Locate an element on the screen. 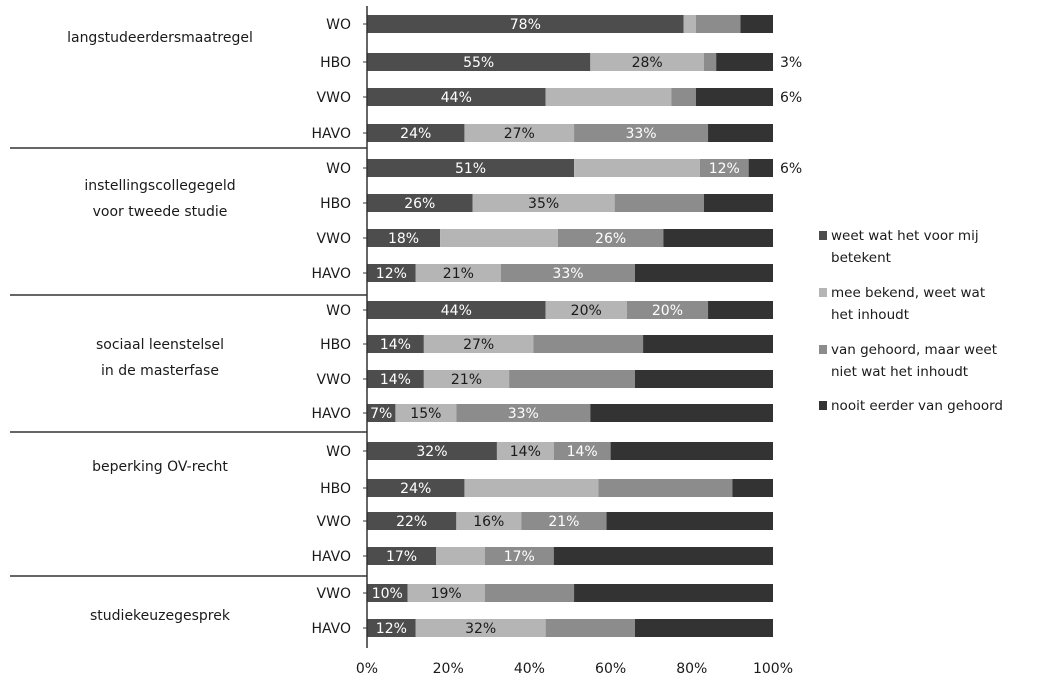 This screenshot has height=683, width=1049. data-label: 24% is located at coordinates (415, 134).